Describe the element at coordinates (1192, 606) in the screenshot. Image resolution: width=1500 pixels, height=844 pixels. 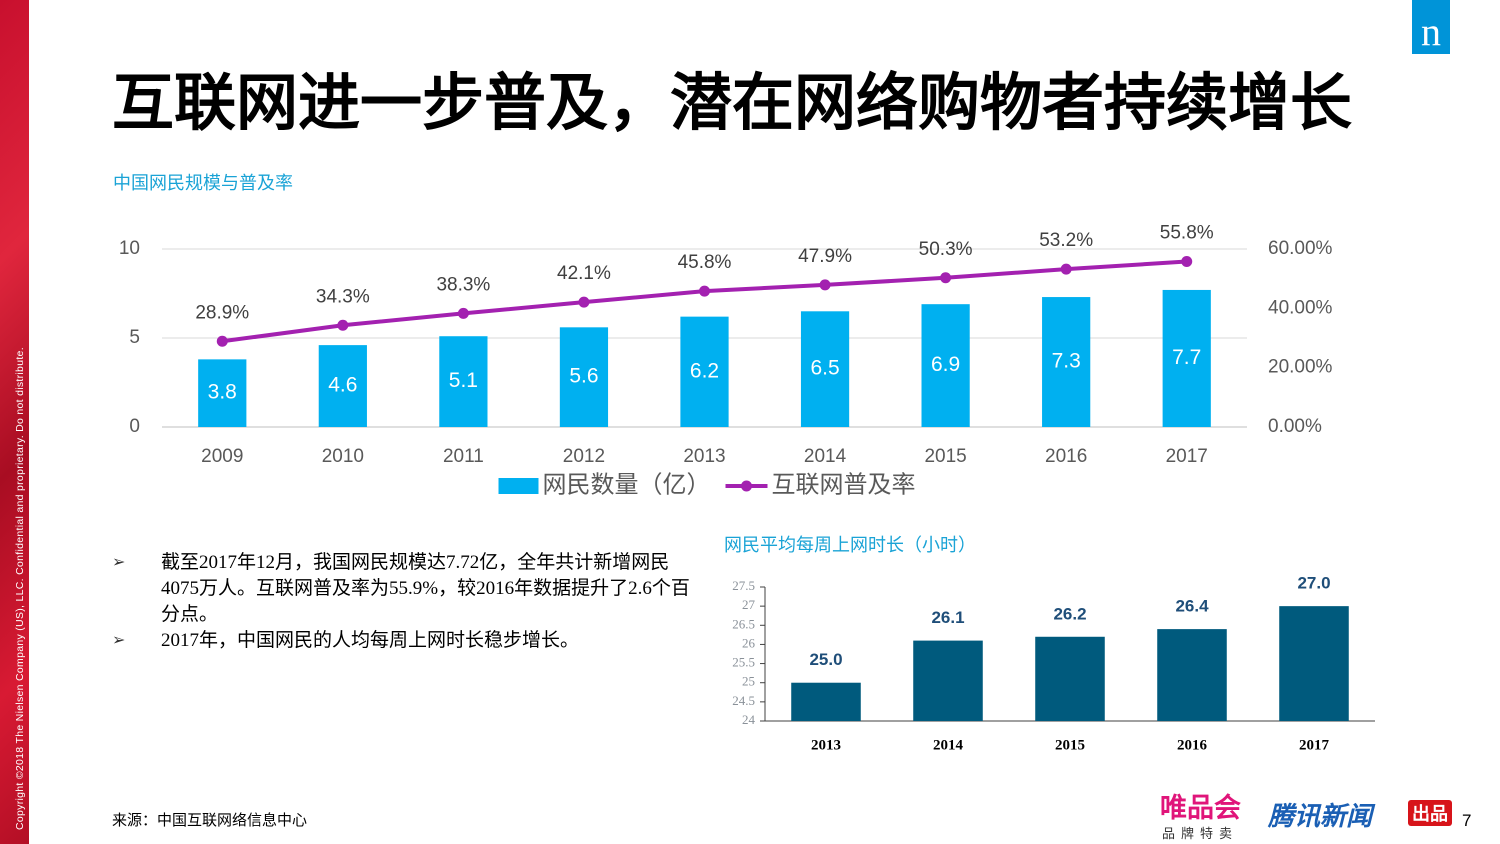
I see `data-label: 26.4` at that location.